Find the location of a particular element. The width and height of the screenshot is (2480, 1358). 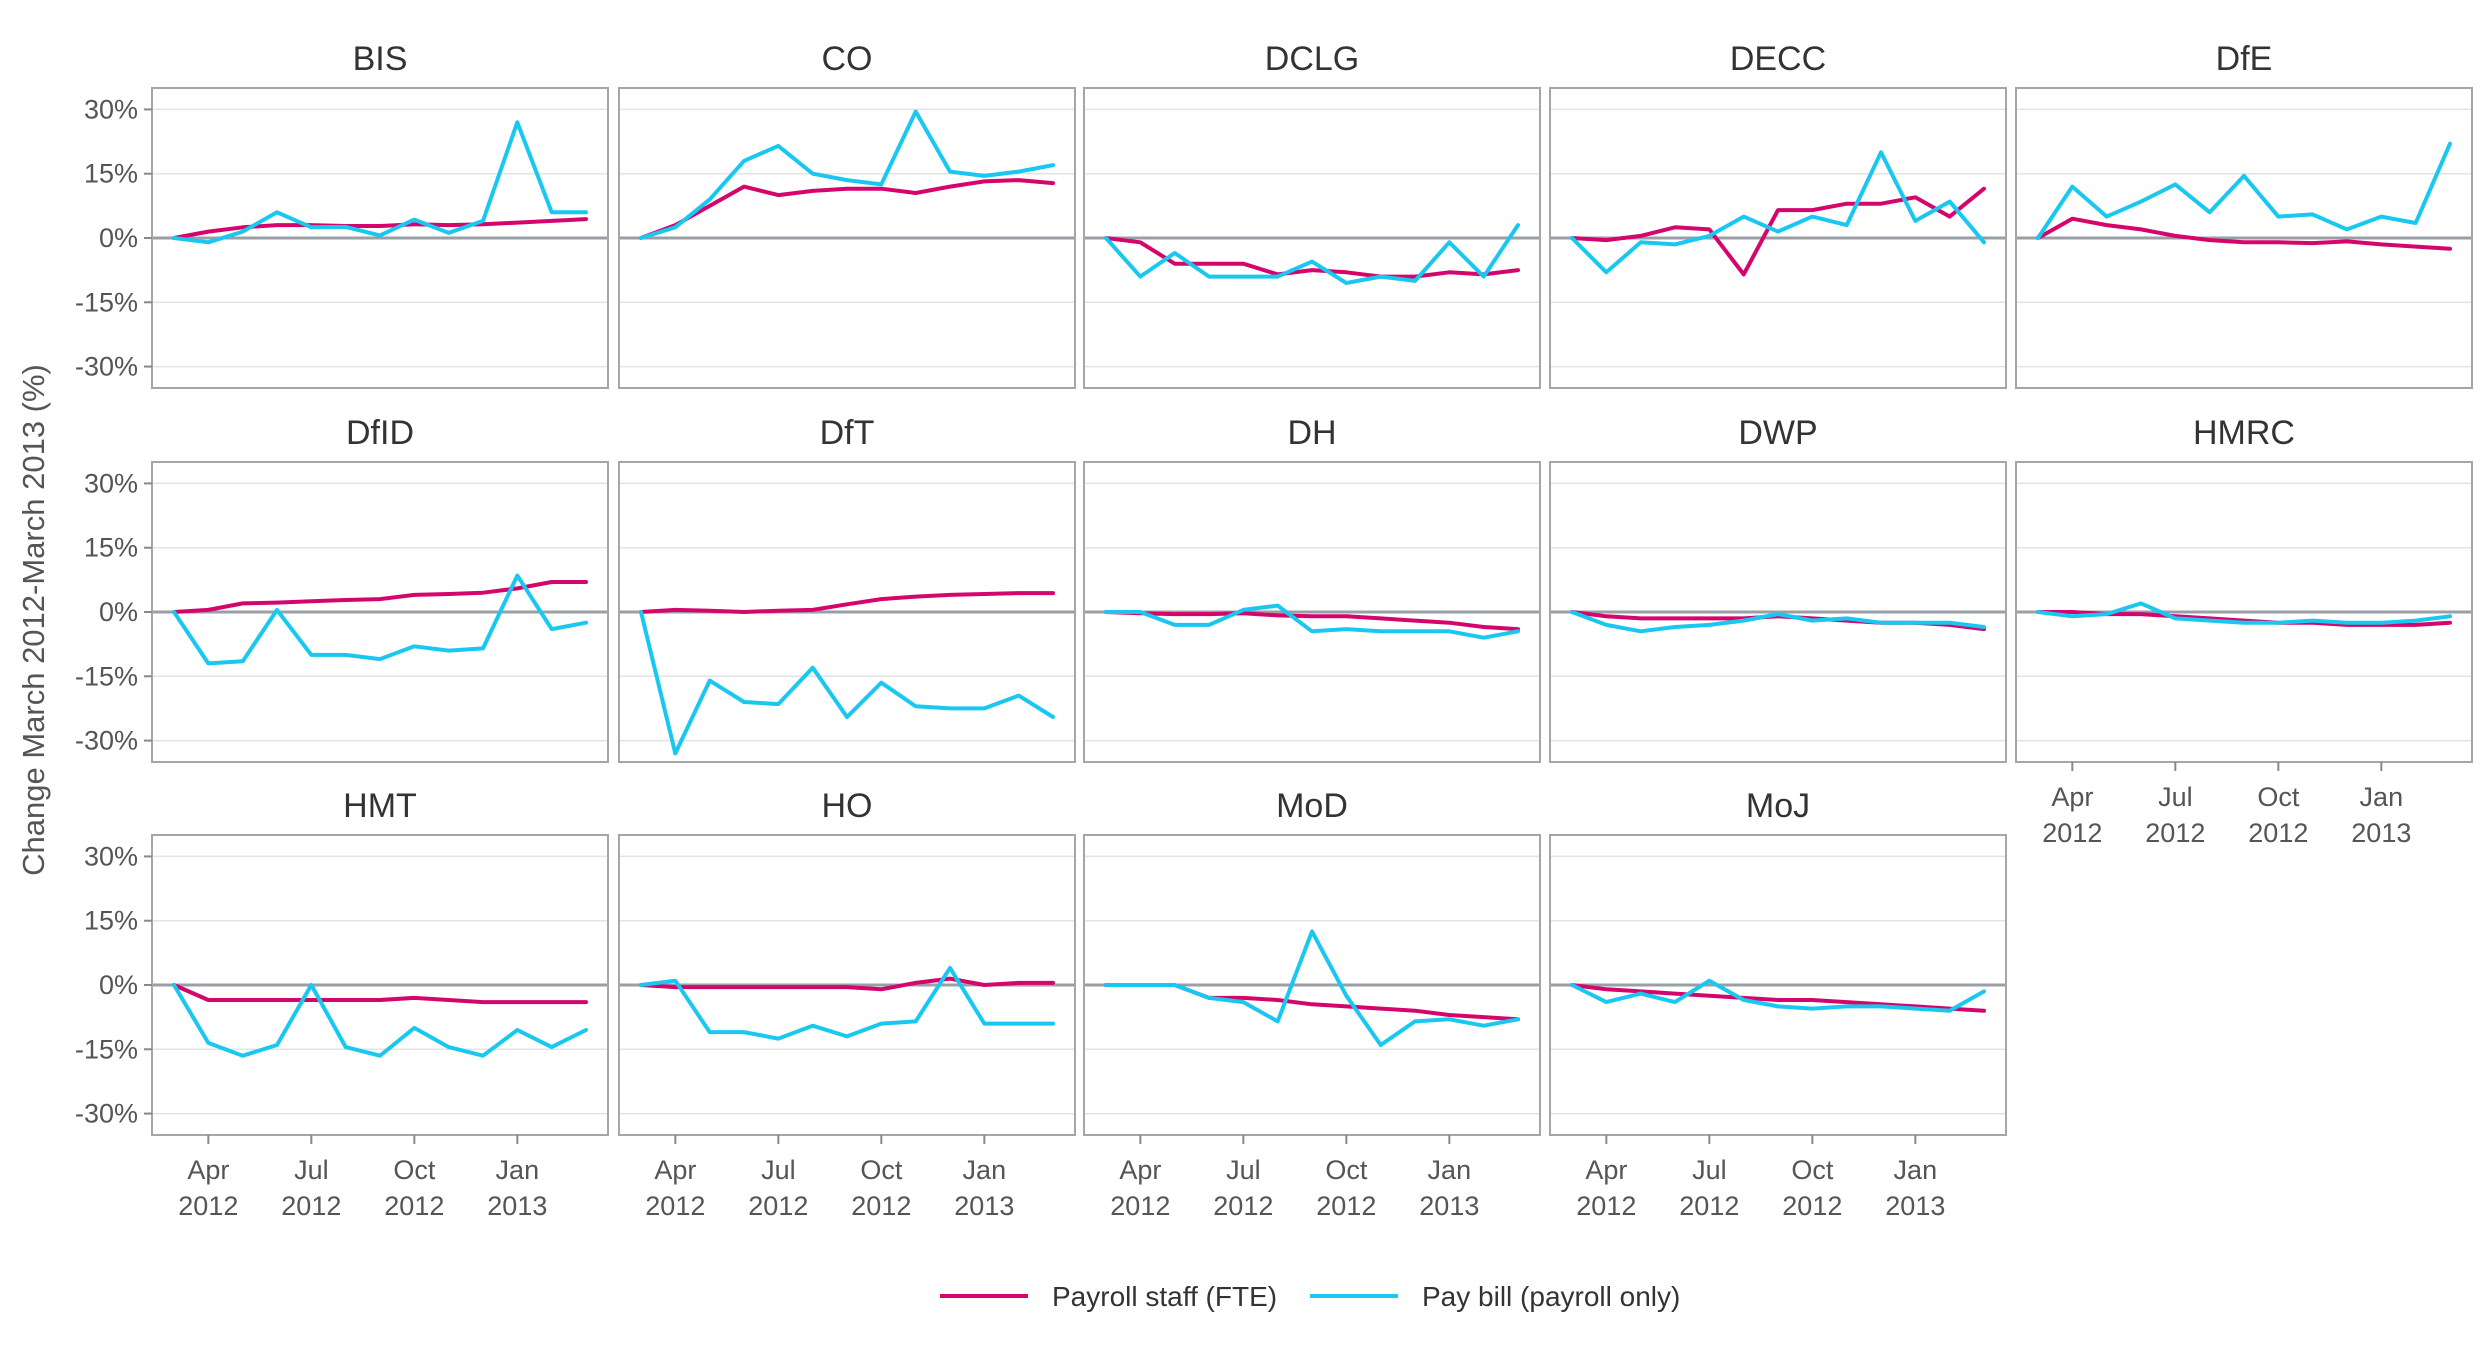

legend-label: Payroll staff (FTE) is located at coordinates (1164, 1296).